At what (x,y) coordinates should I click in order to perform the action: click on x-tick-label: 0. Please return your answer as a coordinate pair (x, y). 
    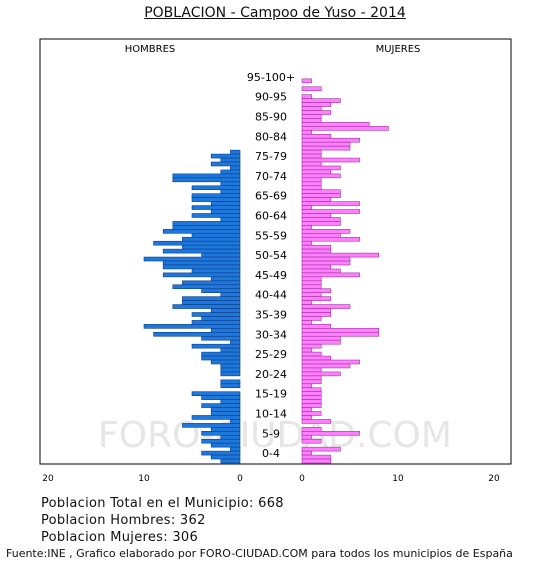
    Looking at the image, I should click on (240, 479).